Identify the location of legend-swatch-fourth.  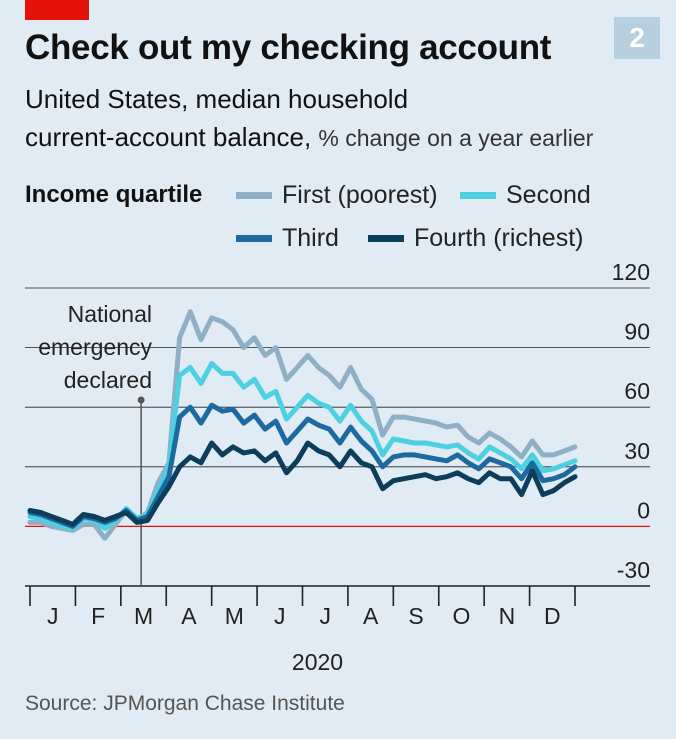
(386, 238).